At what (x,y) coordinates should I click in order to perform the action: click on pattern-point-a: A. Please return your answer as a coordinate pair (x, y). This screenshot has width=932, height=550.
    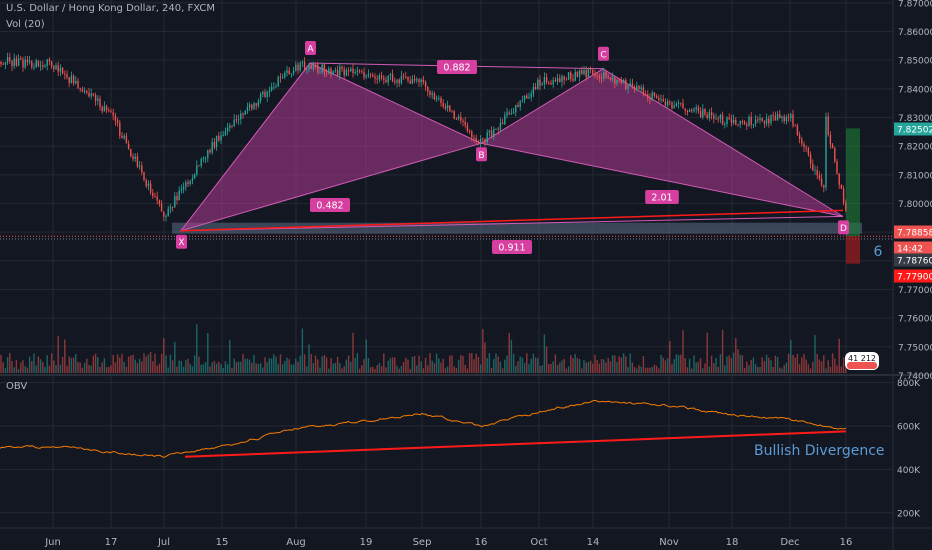
    Looking at the image, I should click on (310, 48).